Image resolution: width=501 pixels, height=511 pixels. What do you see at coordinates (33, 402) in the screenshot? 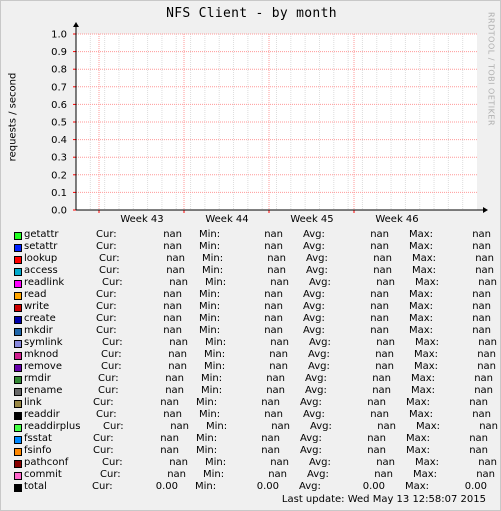
I see `legend-series-name: link` at bounding box center [33, 402].